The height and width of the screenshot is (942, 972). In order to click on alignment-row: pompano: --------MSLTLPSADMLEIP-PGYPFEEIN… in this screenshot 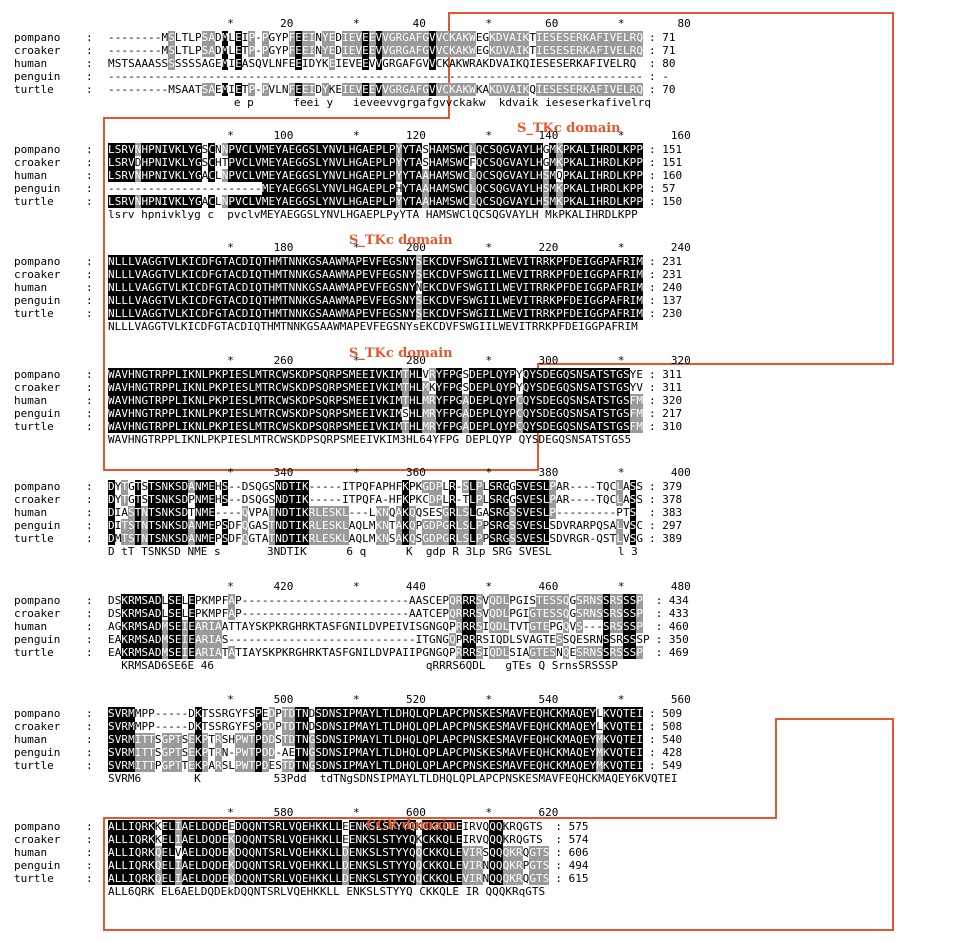, I will do `click(345, 37)`.